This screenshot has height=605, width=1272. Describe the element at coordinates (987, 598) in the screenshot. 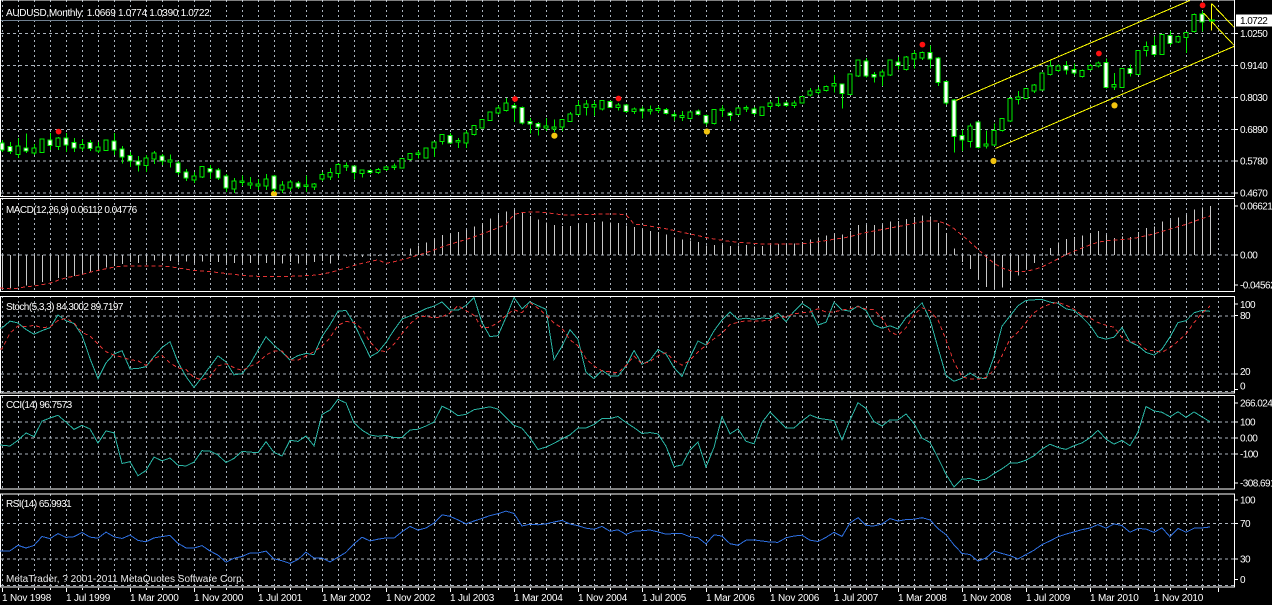

I see `svg-text: 1 Nov 2008` at that location.